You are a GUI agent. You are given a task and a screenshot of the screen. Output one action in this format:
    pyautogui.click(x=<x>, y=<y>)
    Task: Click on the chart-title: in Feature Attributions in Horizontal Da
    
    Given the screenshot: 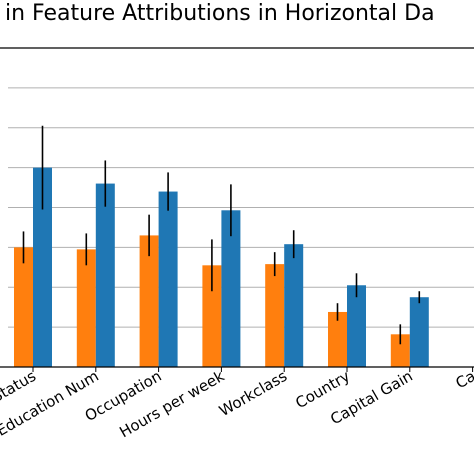 What is the action you would take?
    pyautogui.click(x=220, y=13)
    